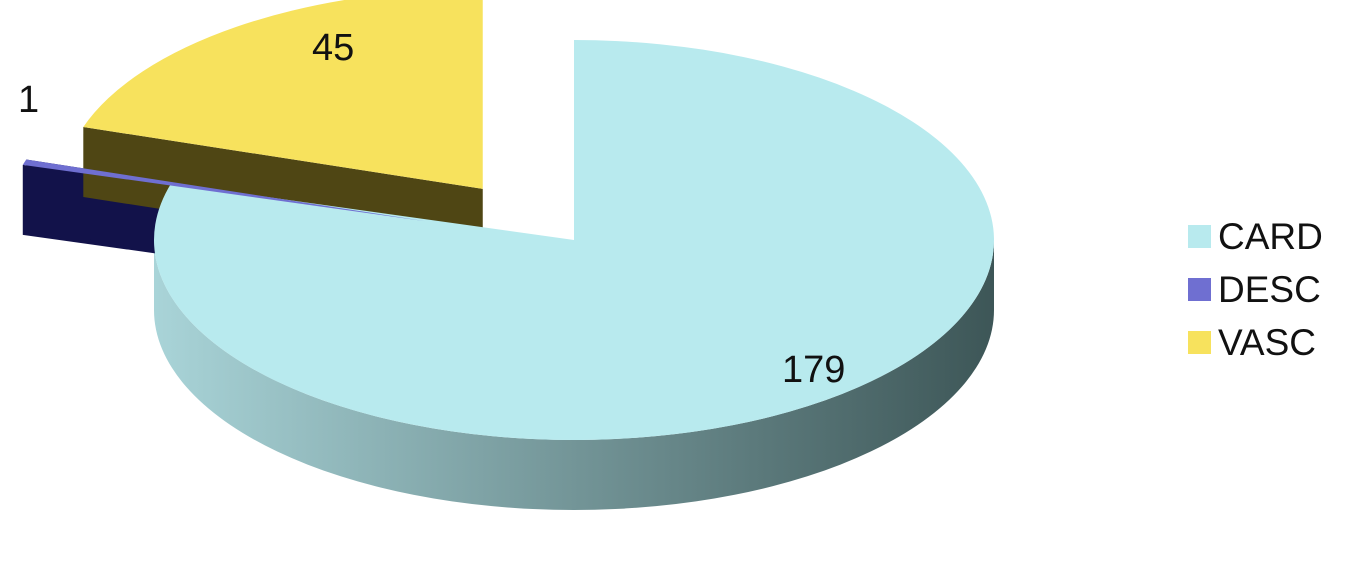  I want to click on slice-desc, so click(224, 190).